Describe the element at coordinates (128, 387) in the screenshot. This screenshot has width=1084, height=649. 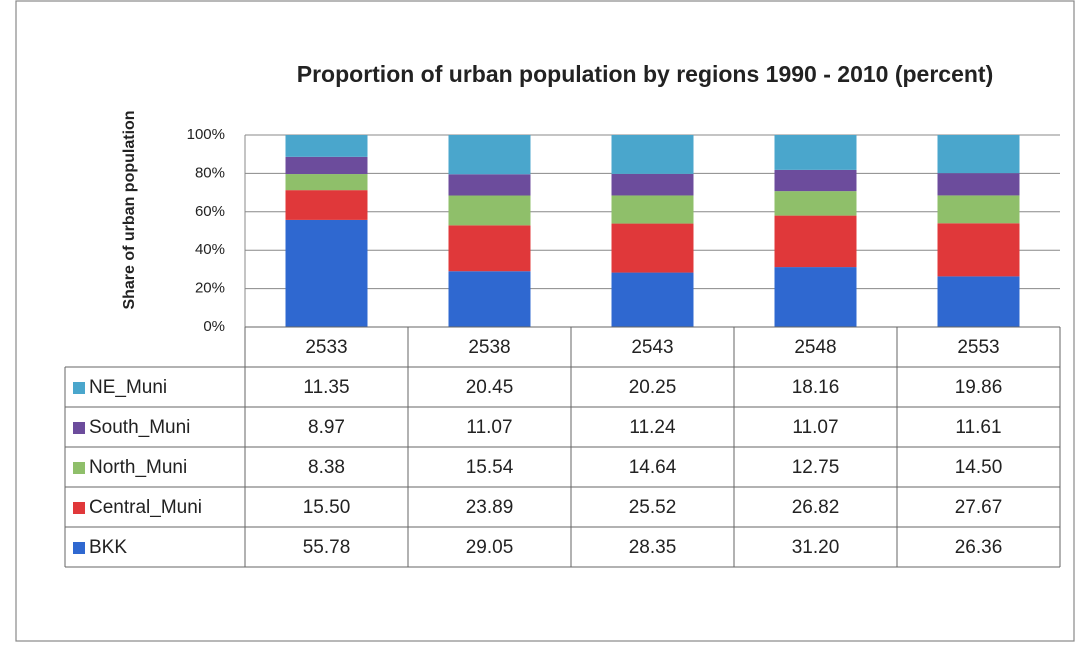
I see `legend-label: NE_Muni` at that location.